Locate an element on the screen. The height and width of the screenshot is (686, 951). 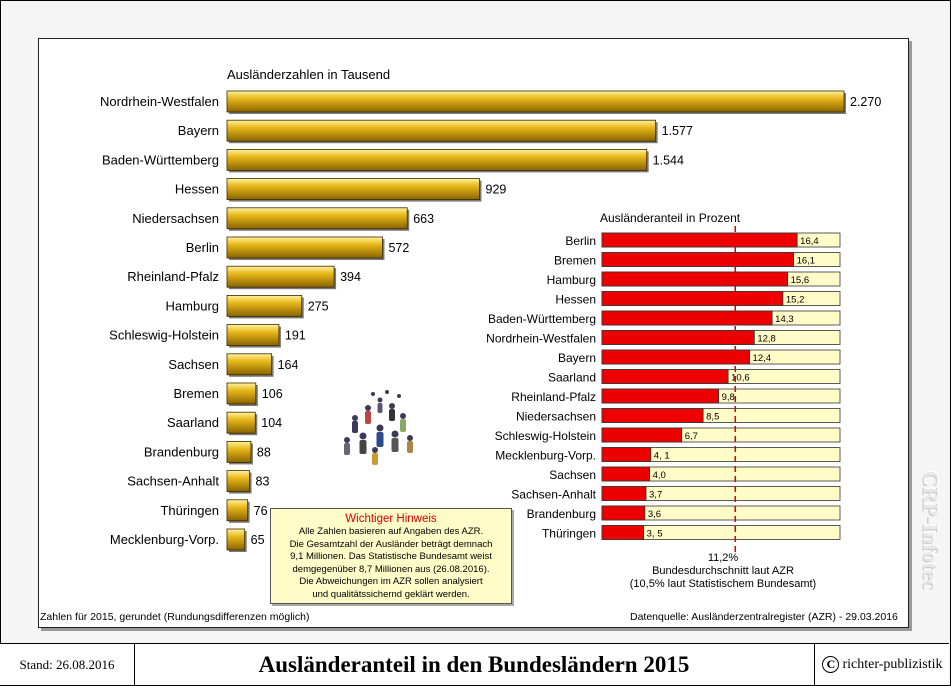
left-value-label: 275 is located at coordinates (318, 306).